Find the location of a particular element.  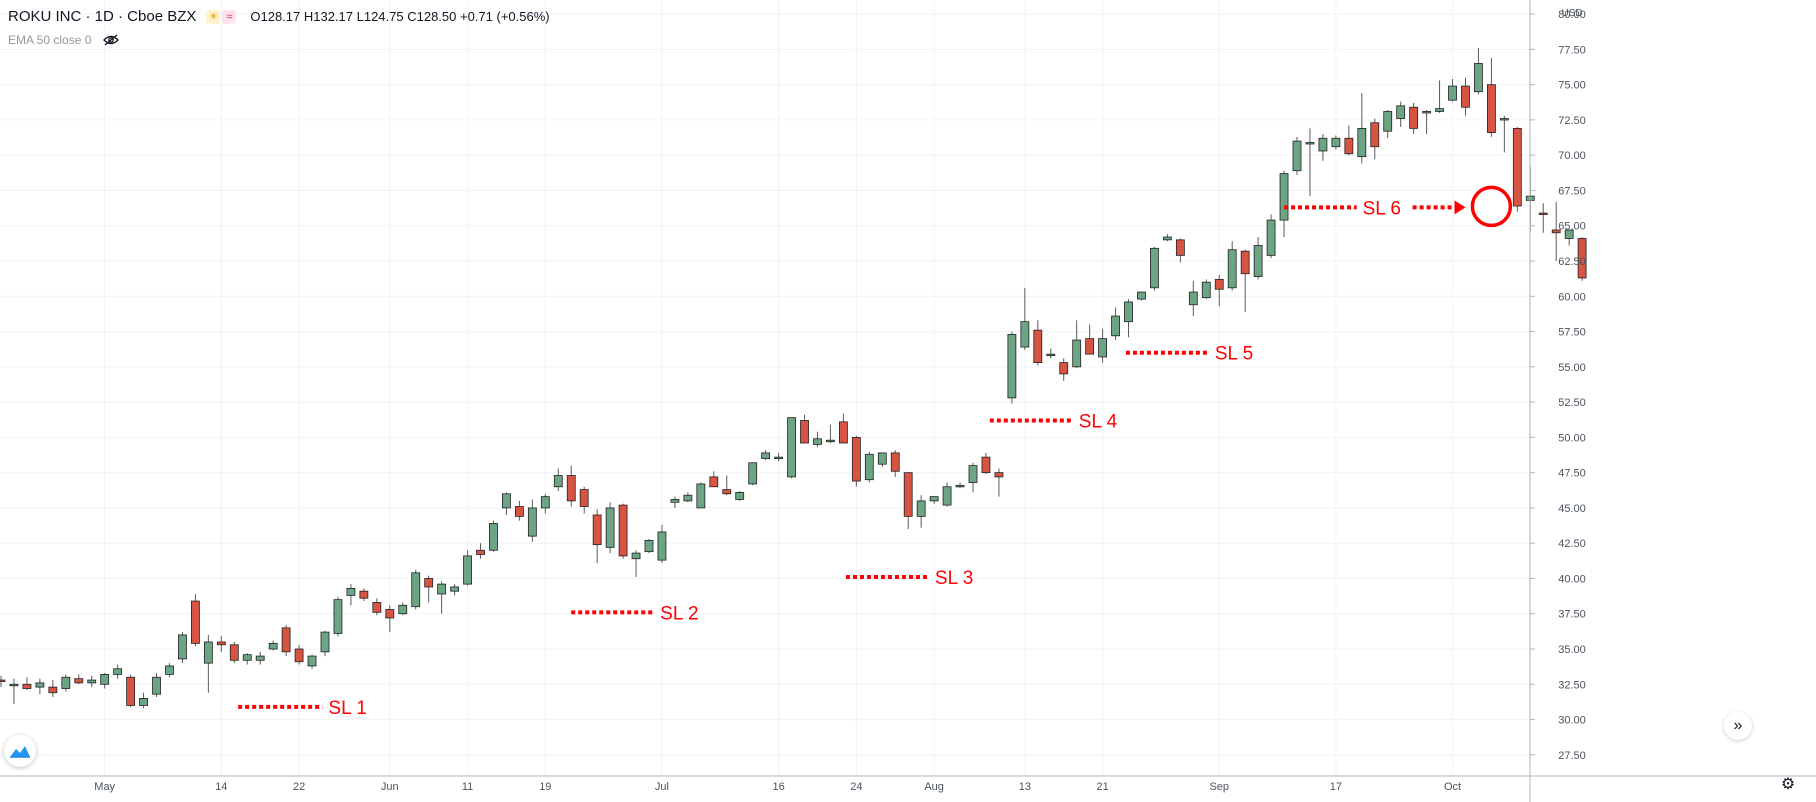

settings-button: ⚙ is located at coordinates (1788, 784).